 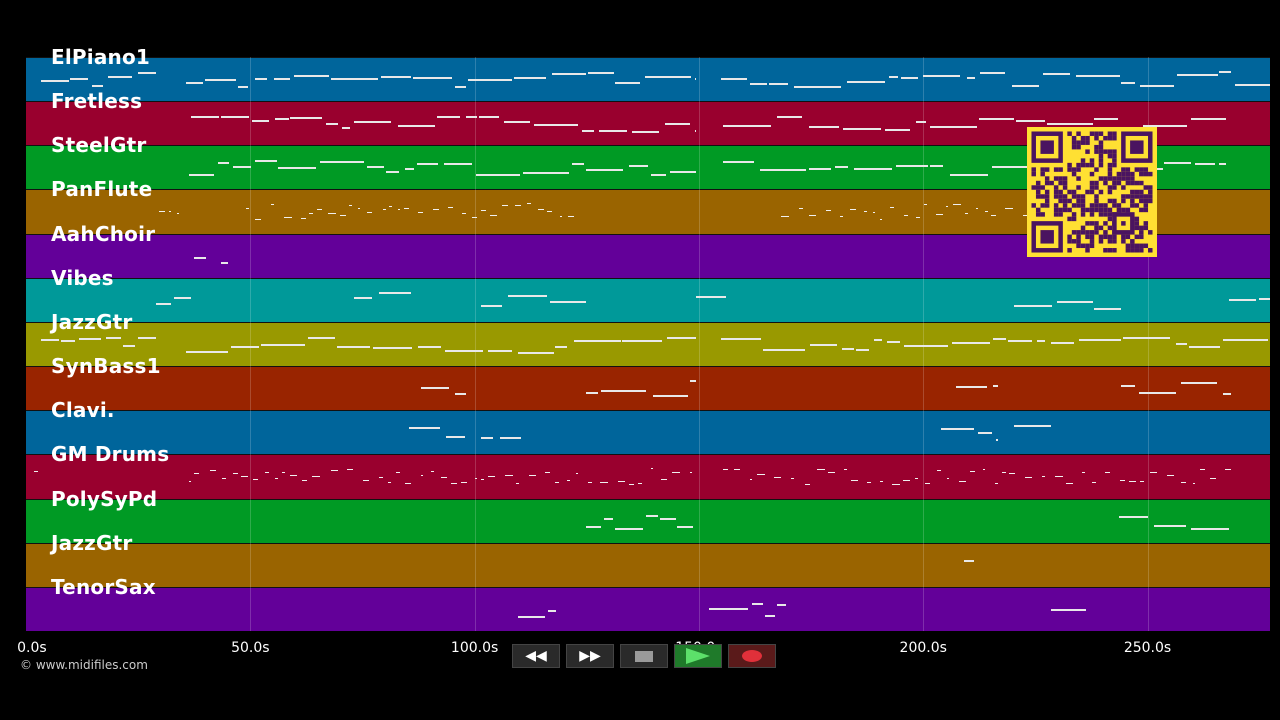 I want to click on stop-button, so click(x=644, y=656).